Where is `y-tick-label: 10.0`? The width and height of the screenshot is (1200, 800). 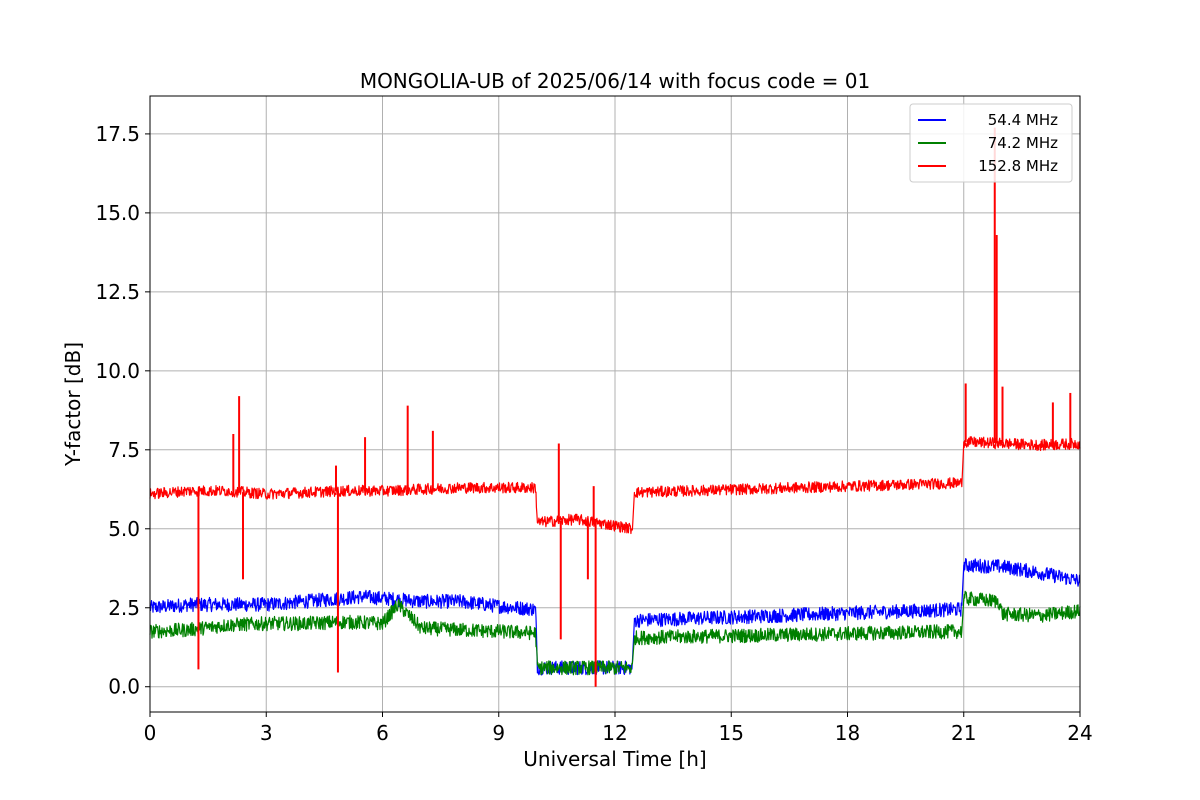 y-tick-label: 10.0 is located at coordinates (117, 371).